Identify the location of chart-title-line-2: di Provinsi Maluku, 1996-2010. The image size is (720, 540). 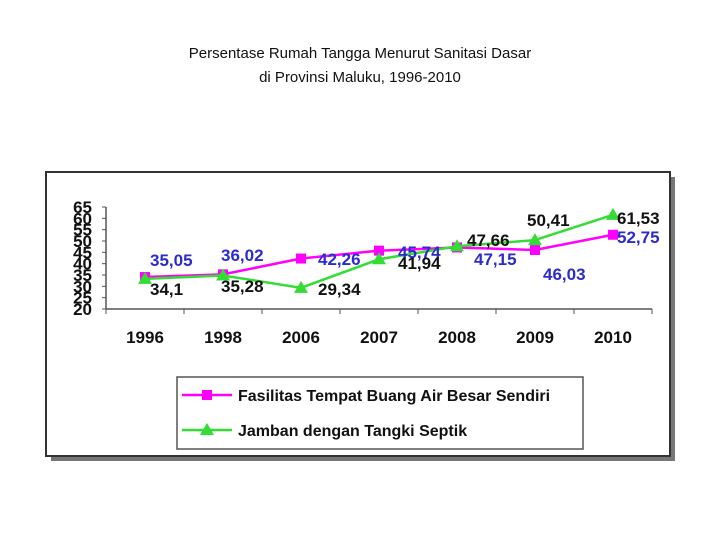
(360, 77).